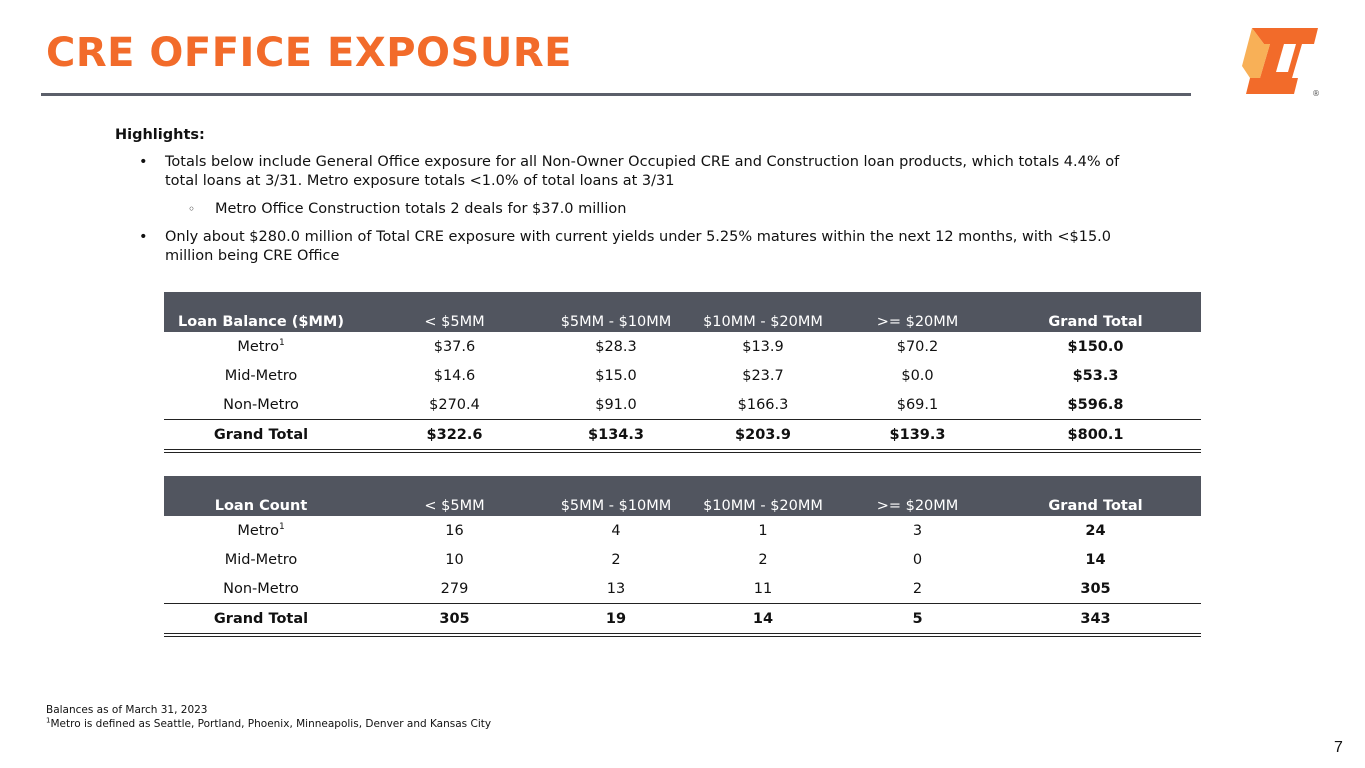 This screenshot has width=1365, height=768. What do you see at coordinates (127, 710) in the screenshot?
I see `footnote-balances-date: Balances as of March 31, 2023` at bounding box center [127, 710].